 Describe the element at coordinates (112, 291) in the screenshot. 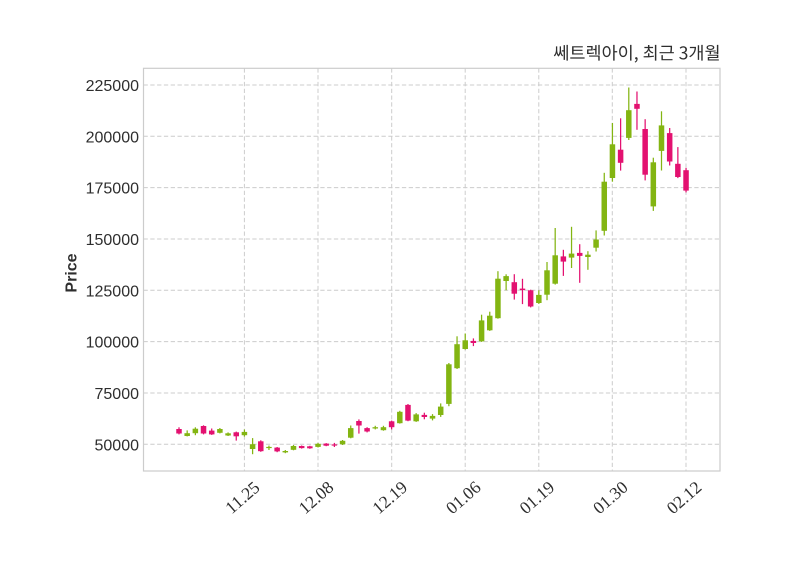

I see `svg-text: 125000` at that location.